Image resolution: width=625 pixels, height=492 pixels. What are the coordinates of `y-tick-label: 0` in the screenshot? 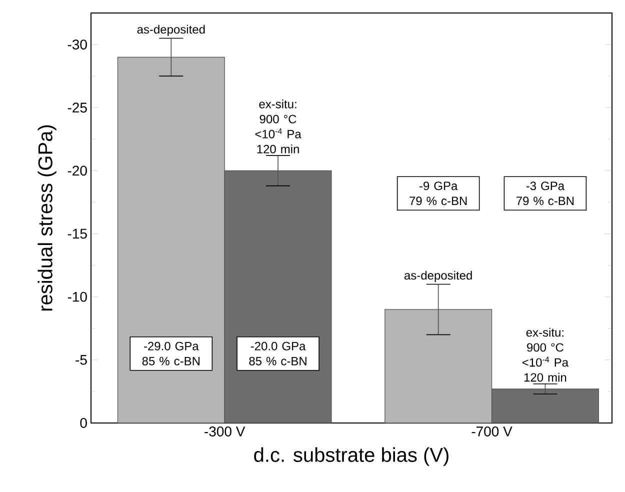 It's located at (83, 423).